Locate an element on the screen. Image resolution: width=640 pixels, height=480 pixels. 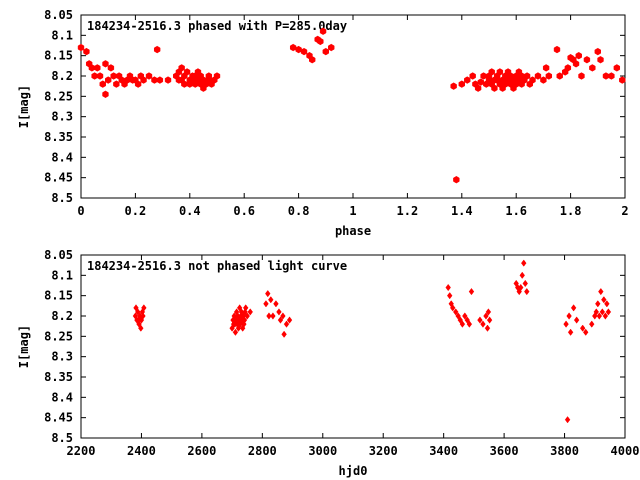
y-tick-label: 8.05 is located at coordinates (58, 255).